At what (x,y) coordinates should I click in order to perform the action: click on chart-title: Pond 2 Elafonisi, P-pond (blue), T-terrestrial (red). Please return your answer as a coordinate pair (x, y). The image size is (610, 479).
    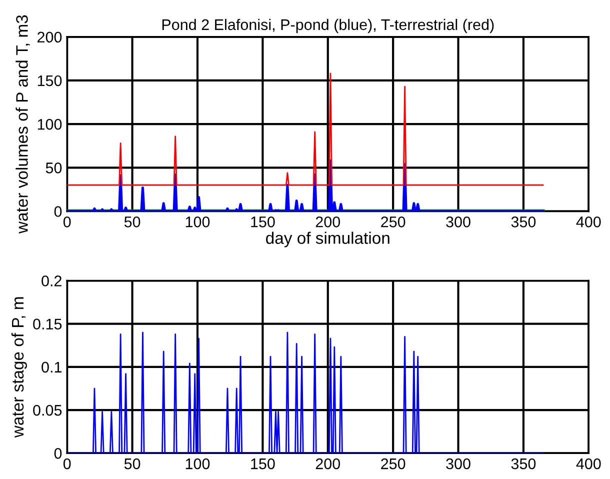
    Looking at the image, I should click on (328, 26).